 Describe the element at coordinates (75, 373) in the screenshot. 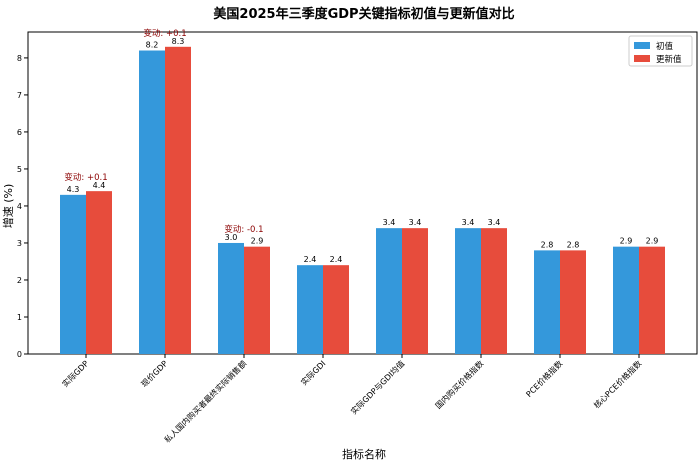

I see `x-tick-label: 实际GDP` at that location.